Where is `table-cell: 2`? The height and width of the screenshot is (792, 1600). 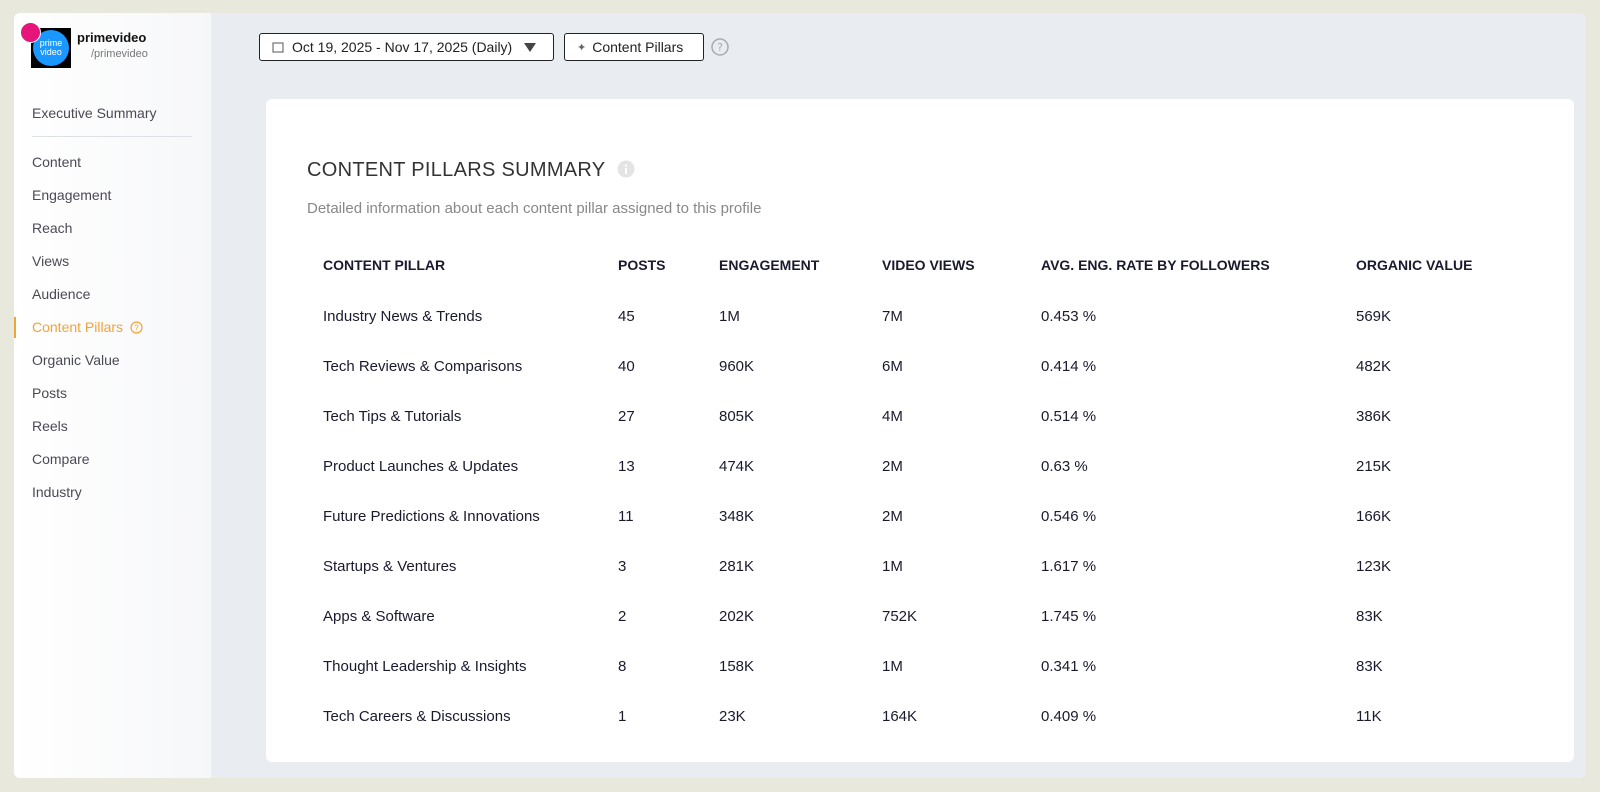
table-cell: 2 is located at coordinates (622, 616).